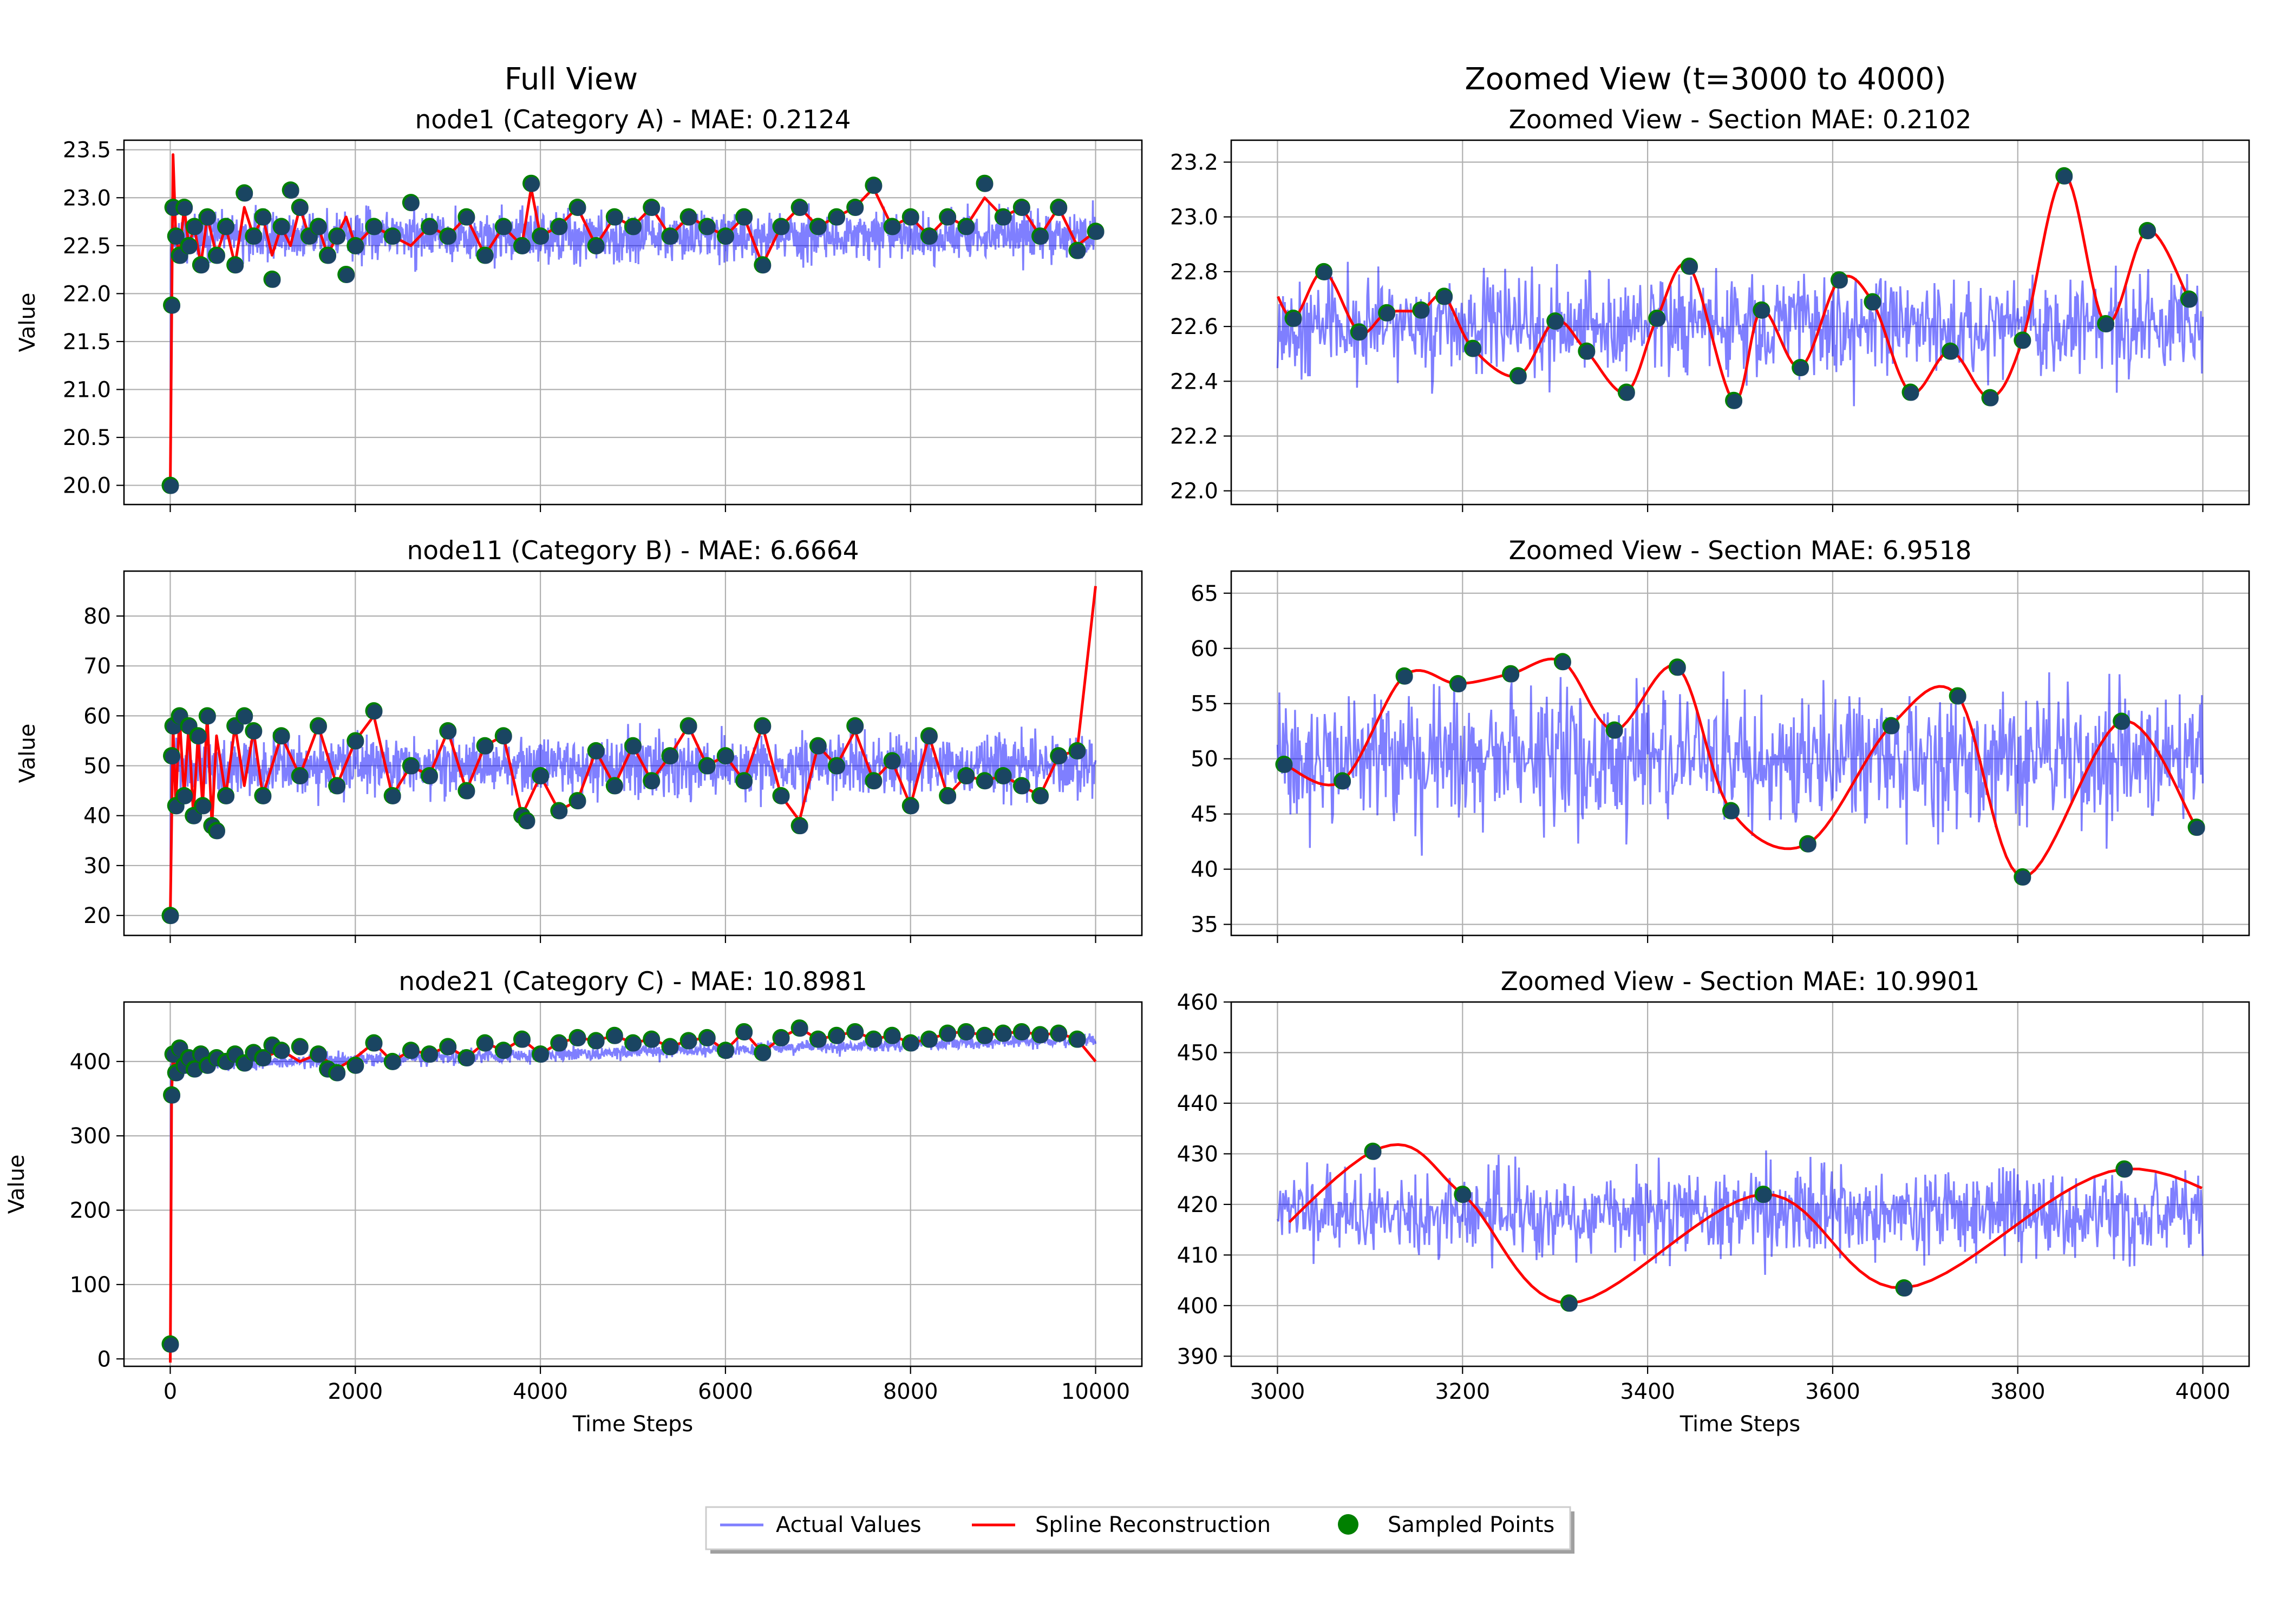  What do you see at coordinates (1153, 1525) in the screenshot?
I see `legend-spline-label: Spline Reconstruction` at bounding box center [1153, 1525].